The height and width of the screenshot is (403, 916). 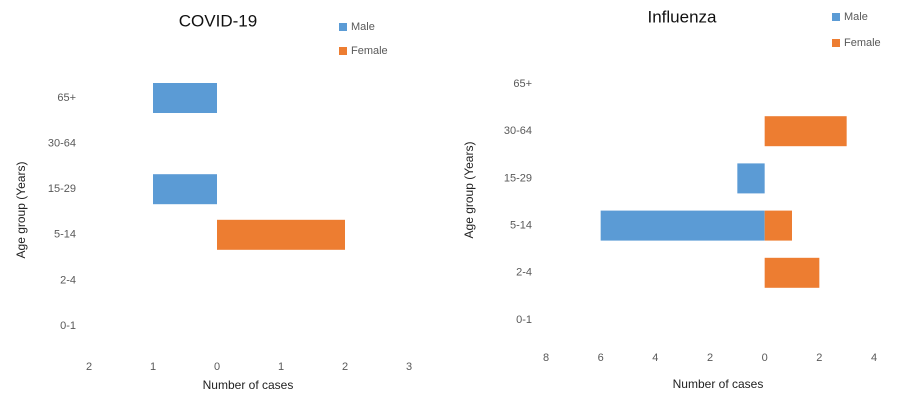 I want to click on x-tick-label: 8, so click(x=546, y=358).